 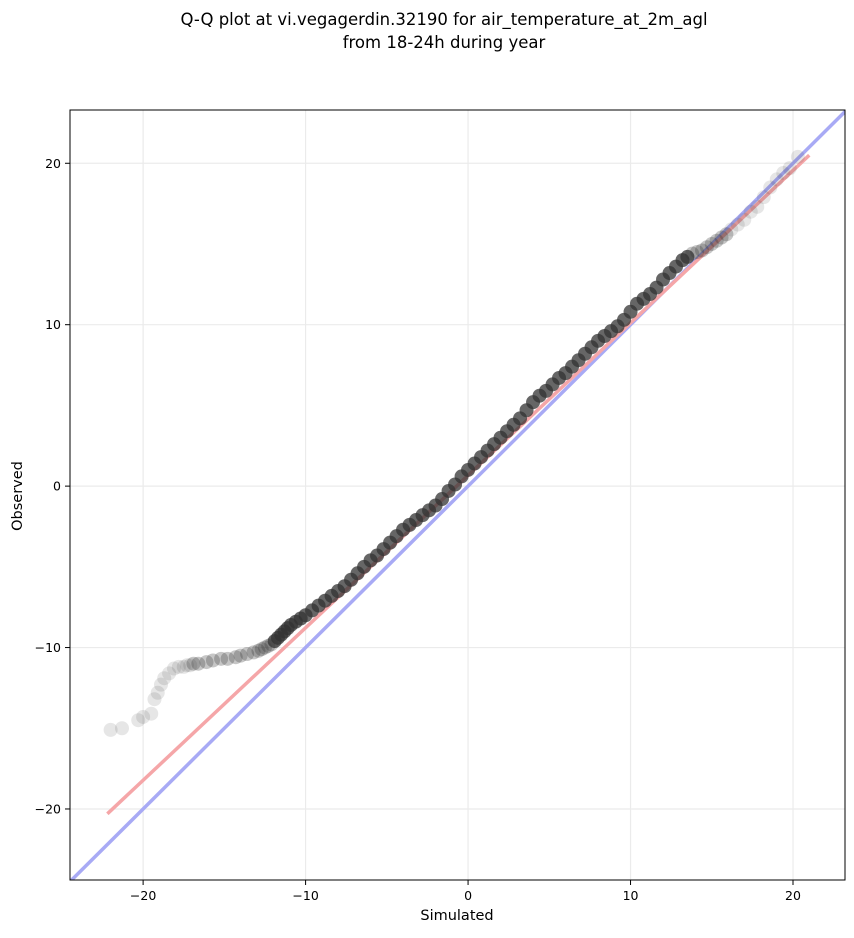 I want to click on y-axis-label: Observed, so click(x=18, y=496).